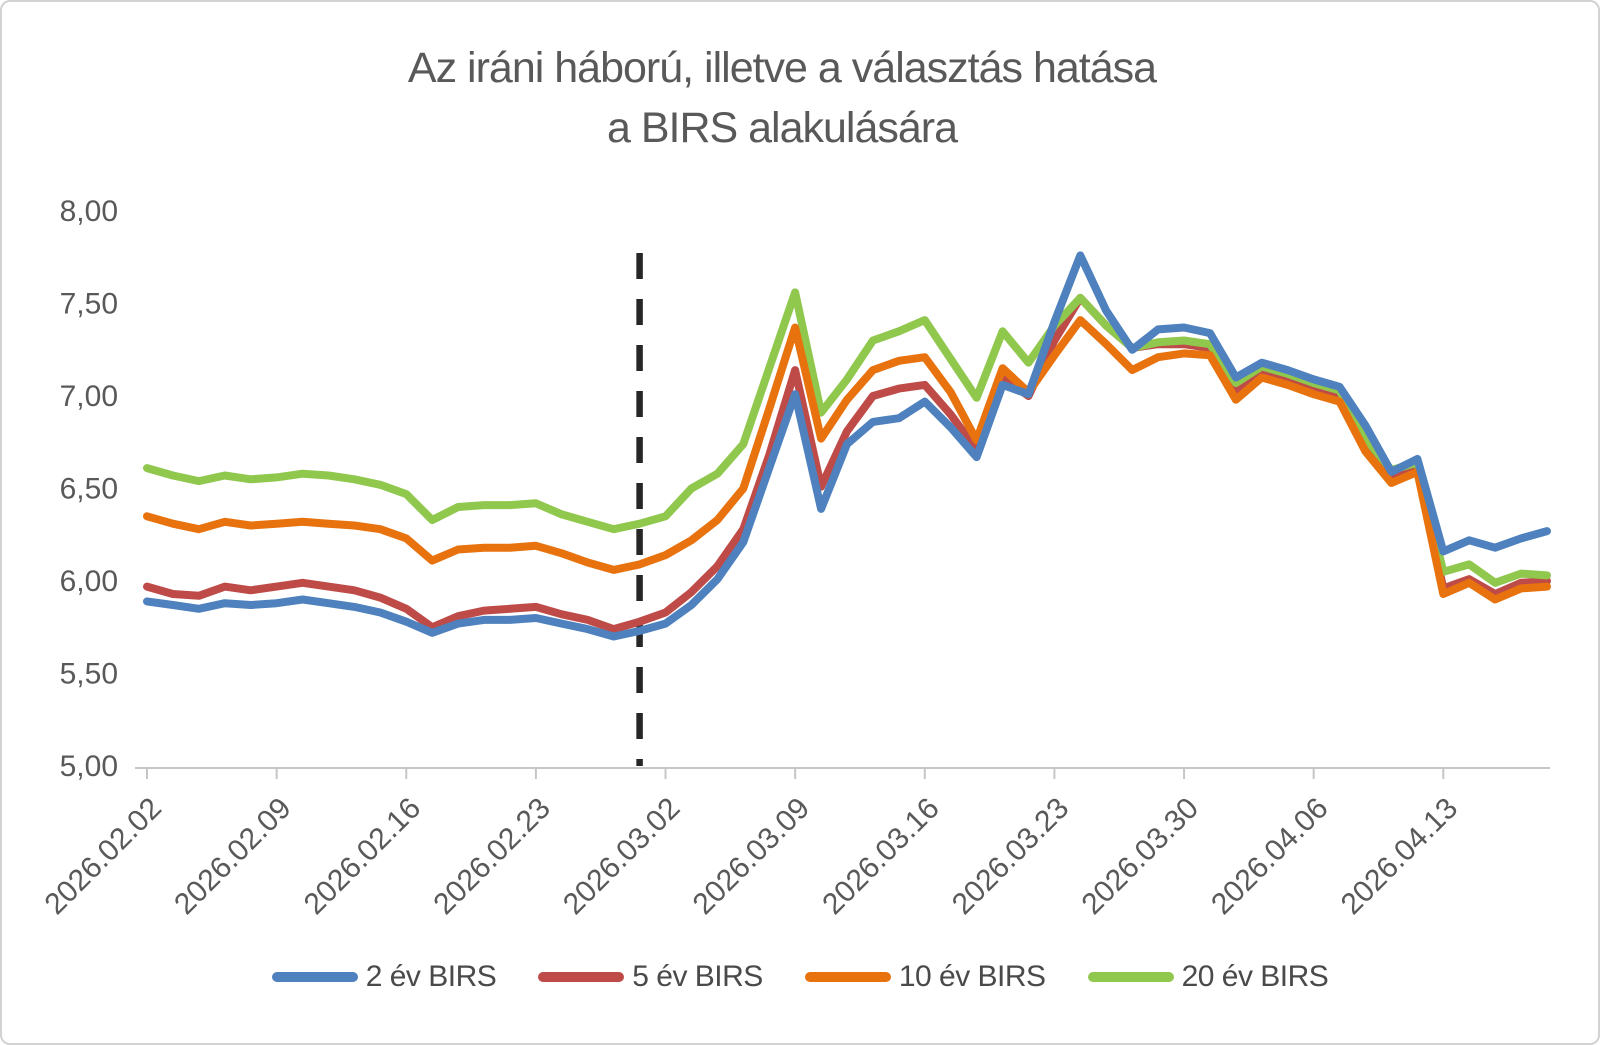 This screenshot has height=1045, width=1600. What do you see at coordinates (752, 857) in the screenshot?
I see `x-axis-label: 2026.03.09` at bounding box center [752, 857].